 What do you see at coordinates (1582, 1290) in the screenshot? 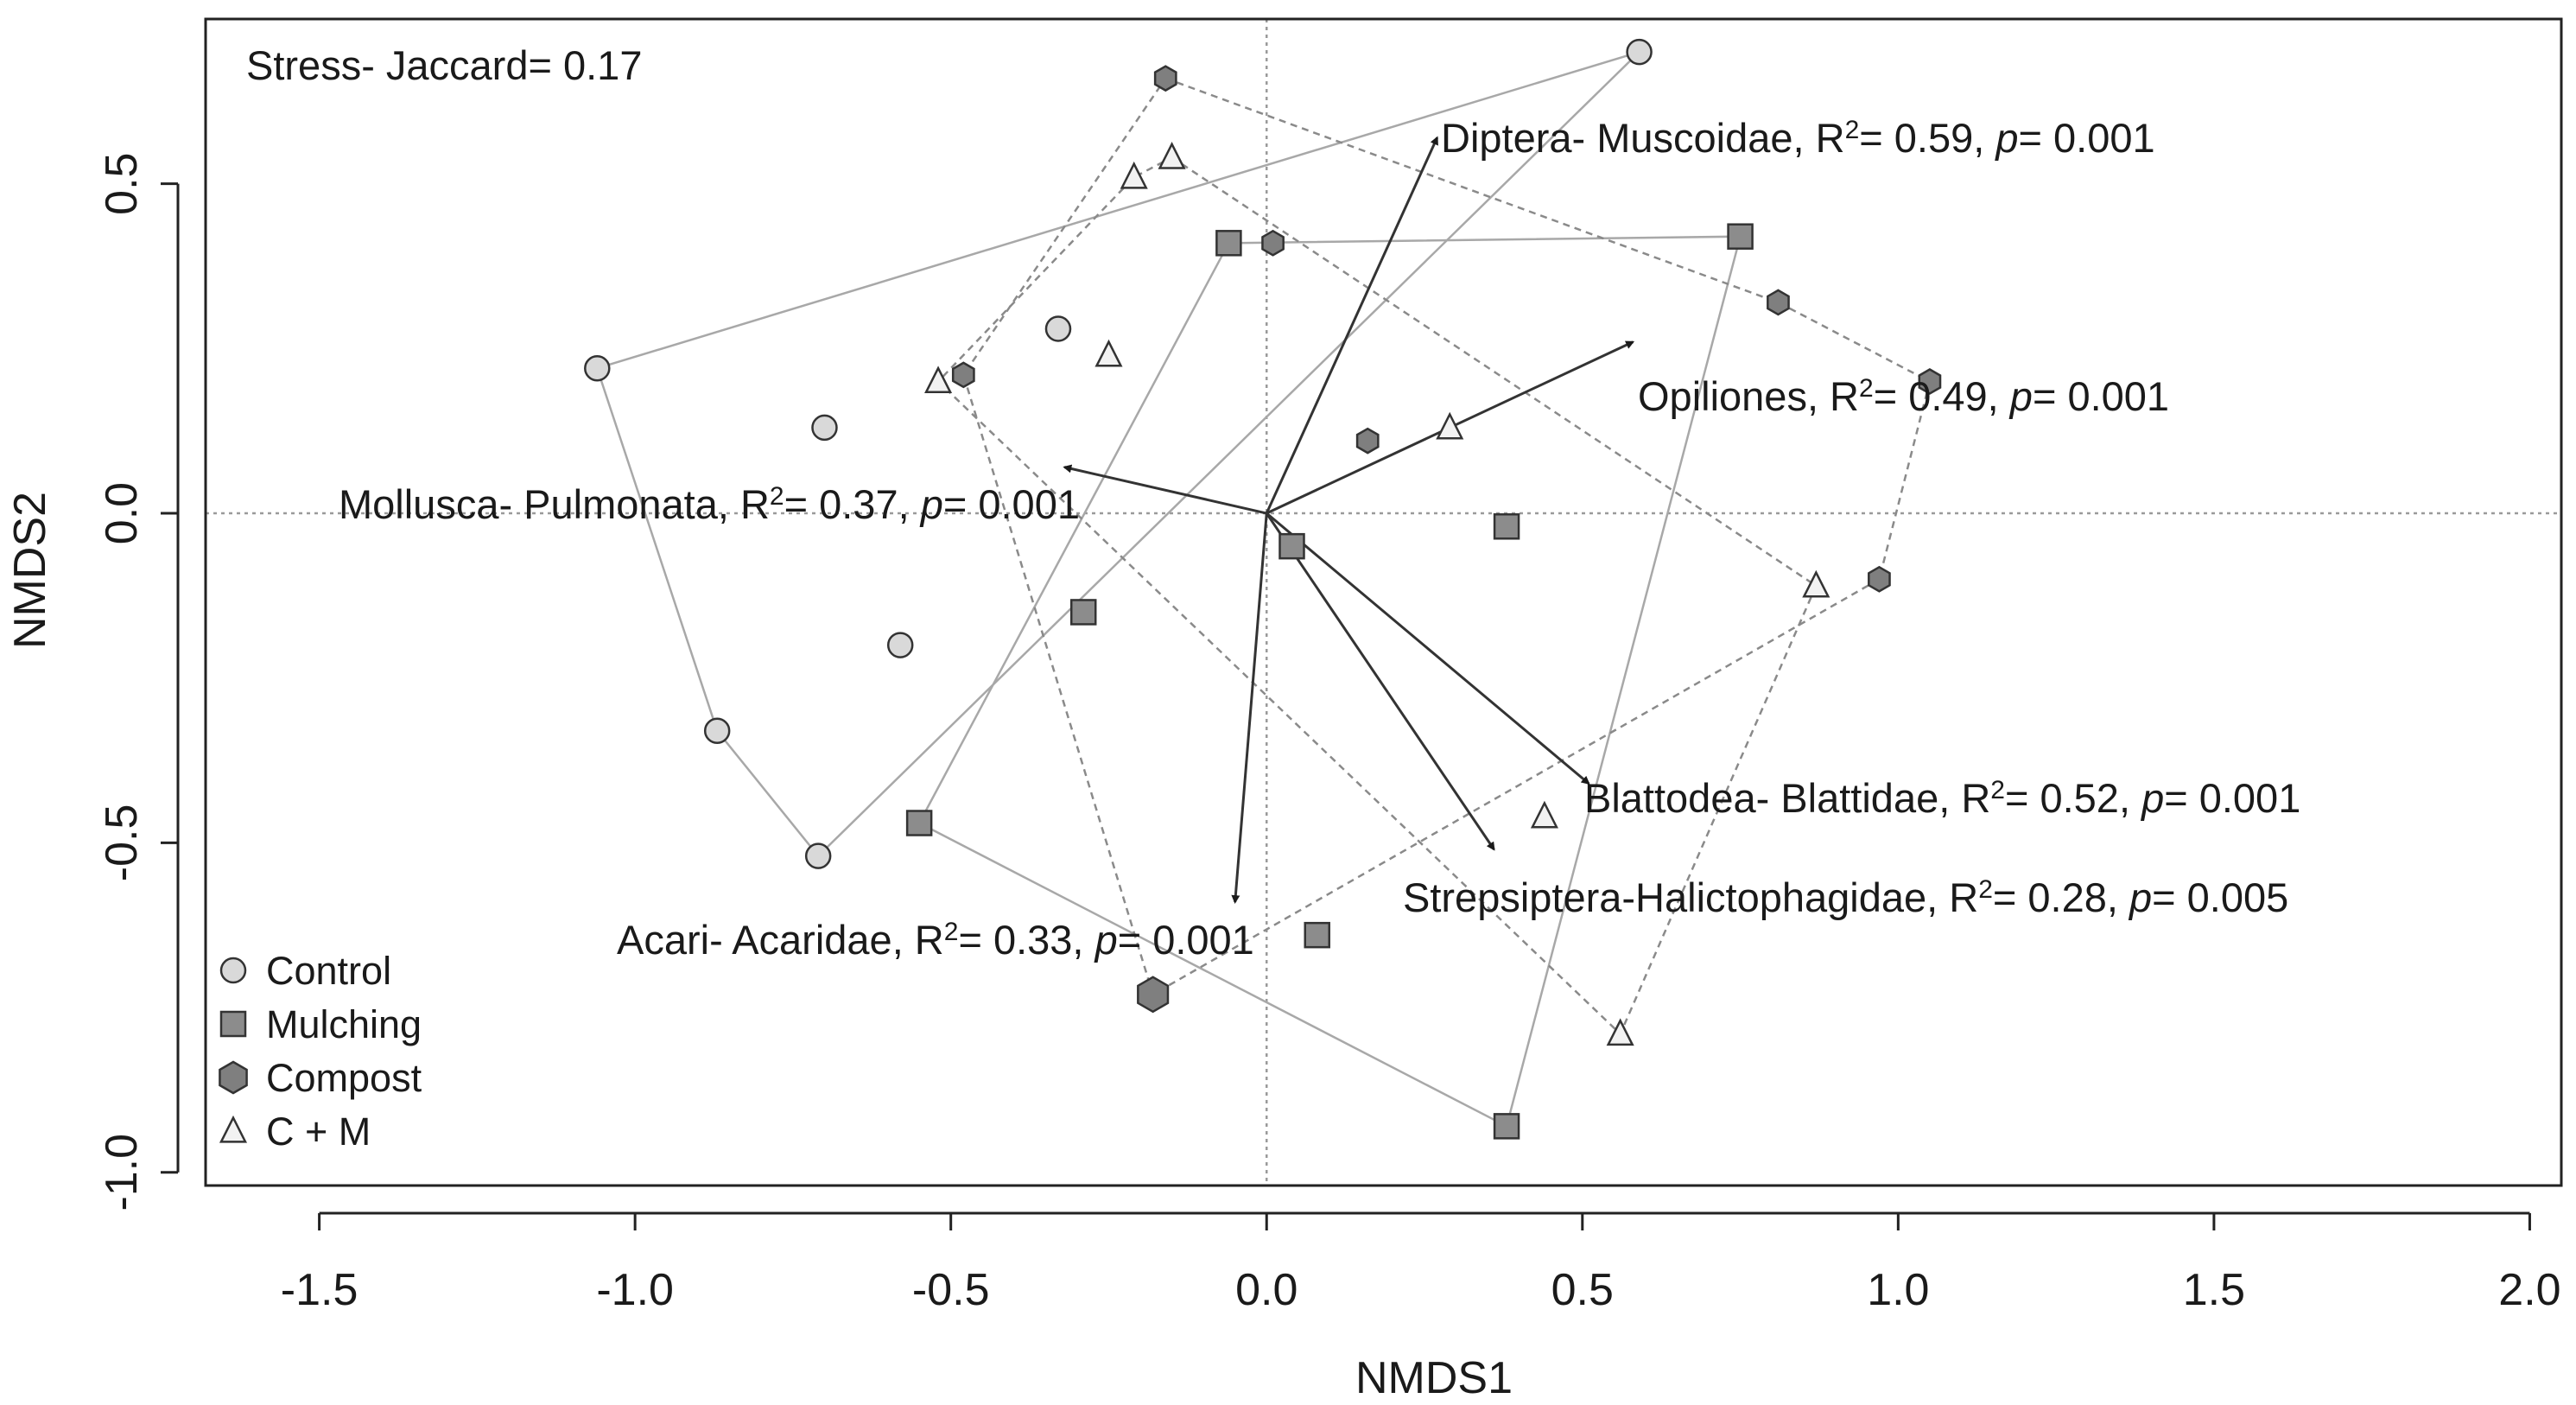
I see `x-tick-label: 0.5` at bounding box center [1582, 1290].